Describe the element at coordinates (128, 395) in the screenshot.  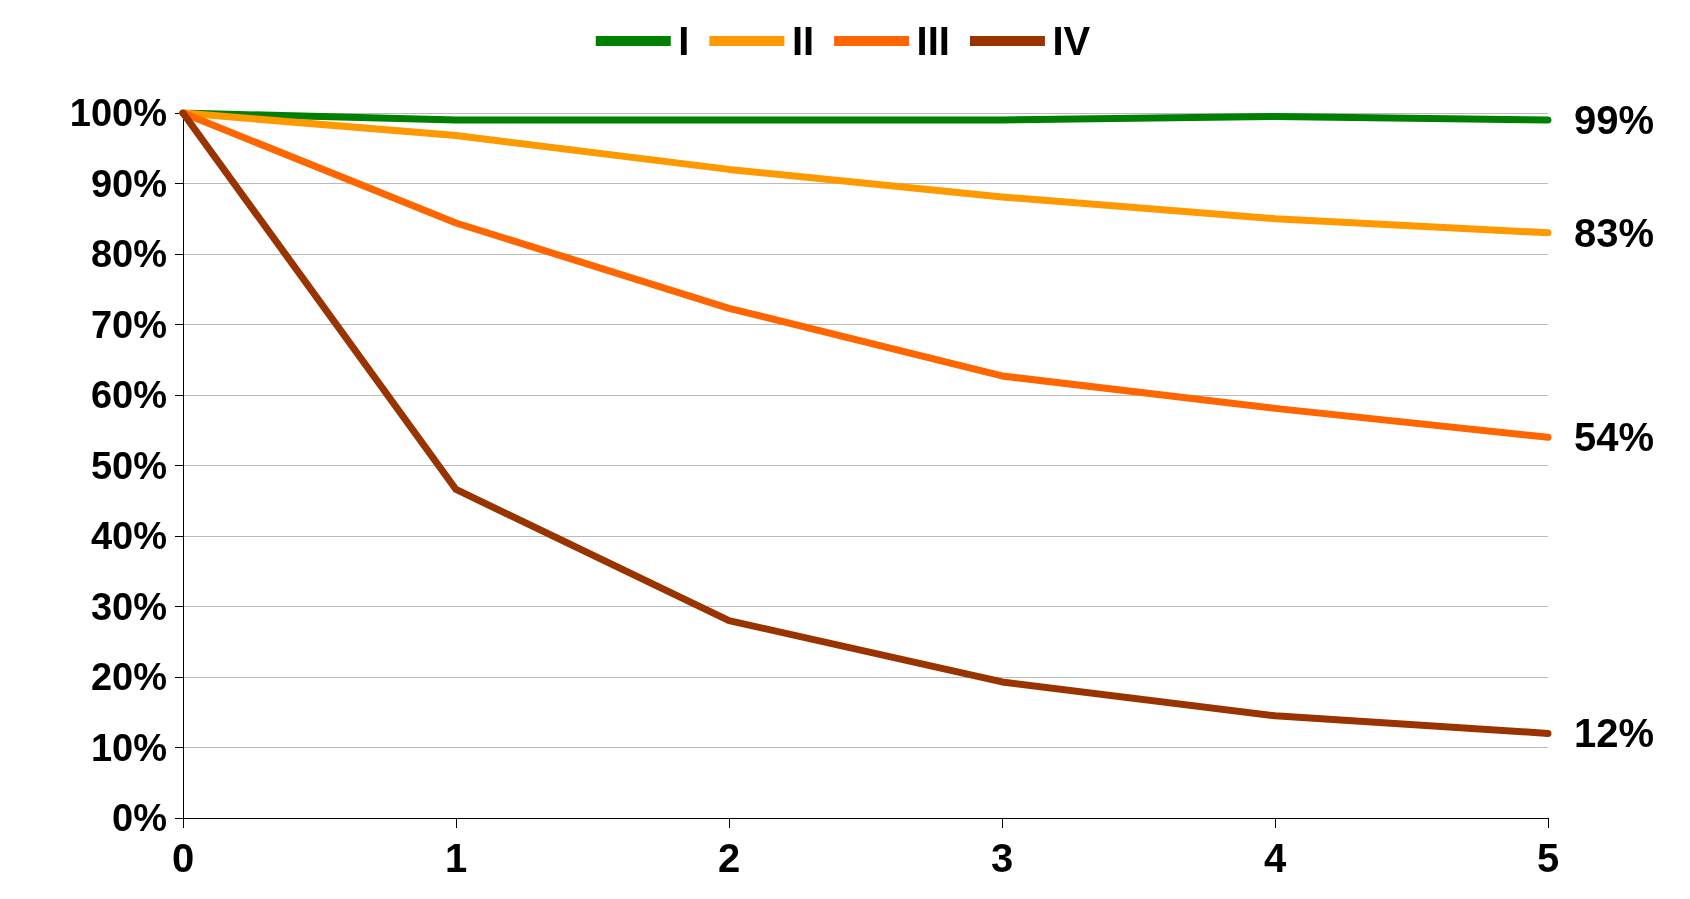
I see `y-tick-label: 60%` at that location.